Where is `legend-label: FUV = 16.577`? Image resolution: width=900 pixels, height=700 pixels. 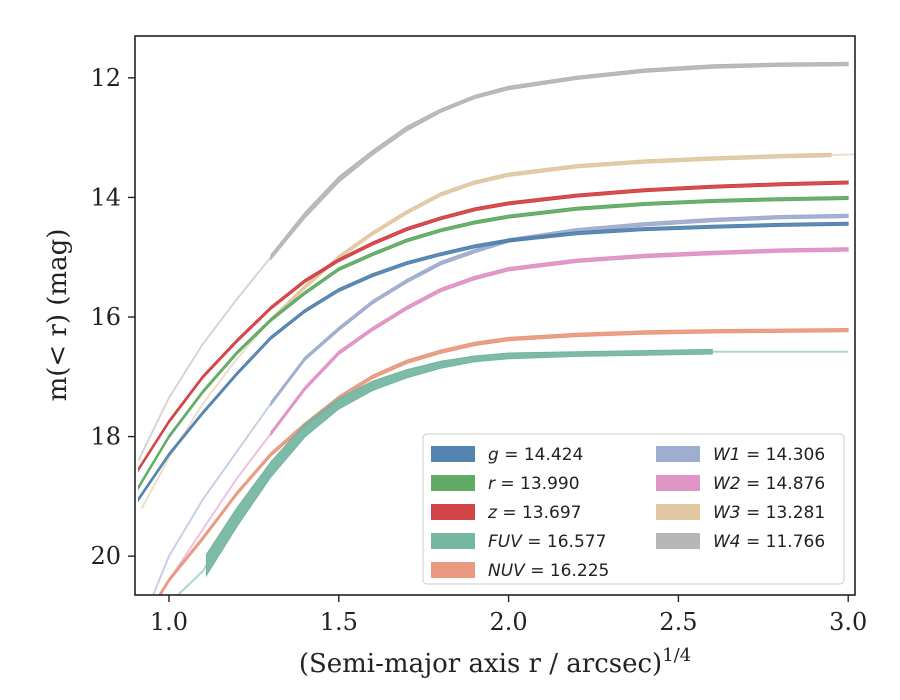
legend-label: FUV = 16.577 is located at coordinates (547, 542).